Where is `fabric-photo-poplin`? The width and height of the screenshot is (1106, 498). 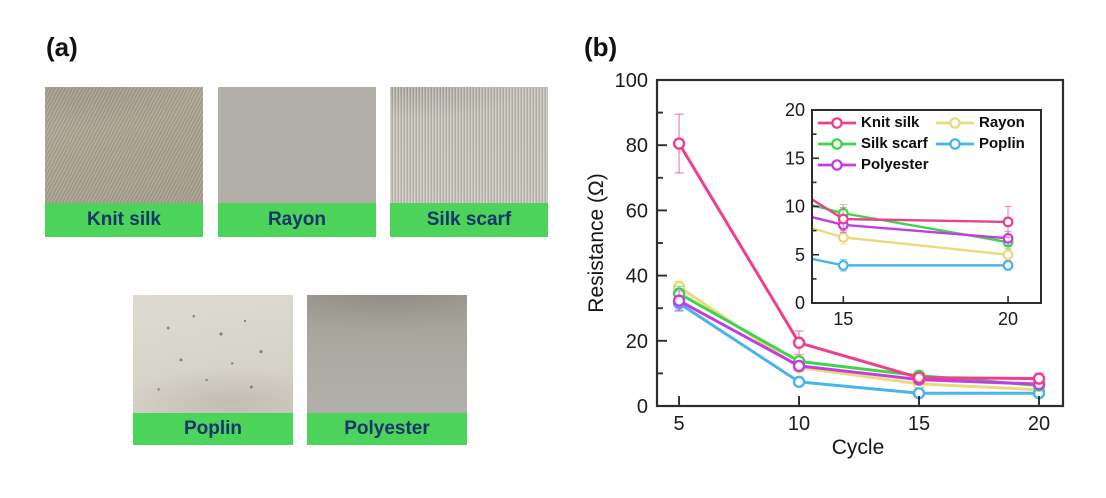 fabric-photo-poplin is located at coordinates (213, 354).